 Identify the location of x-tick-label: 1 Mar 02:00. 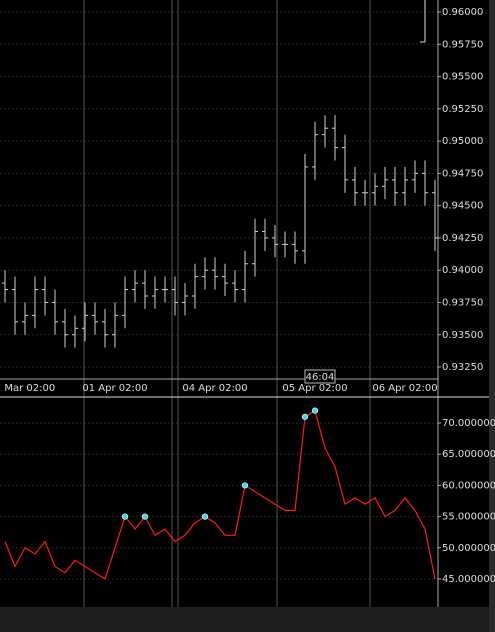
(27, 388).